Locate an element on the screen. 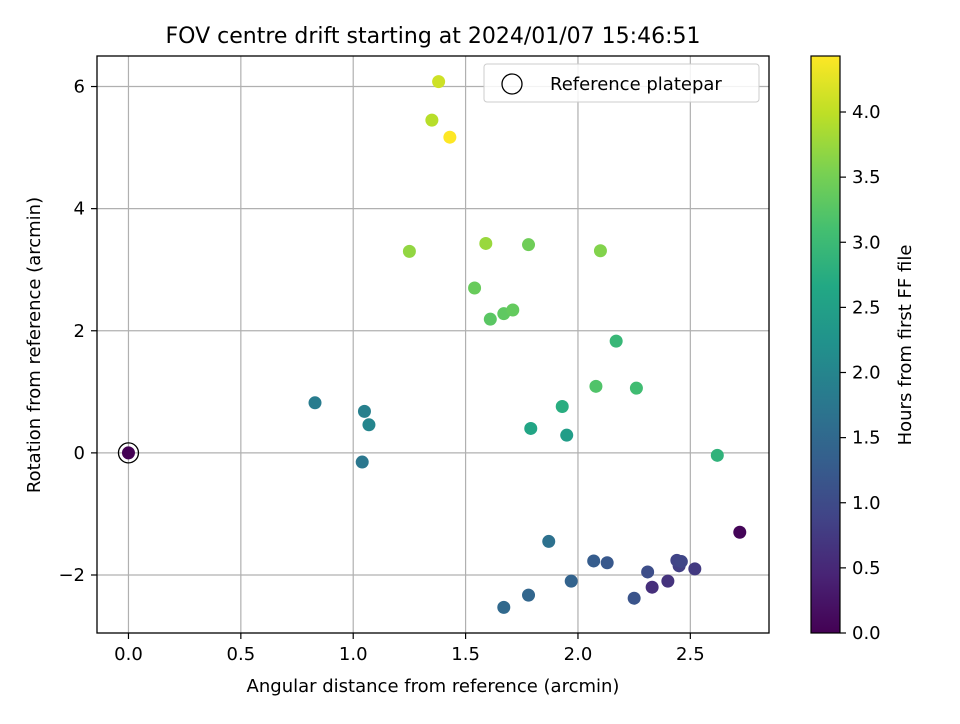  x-tick-label: 0.0 is located at coordinates (128, 654).